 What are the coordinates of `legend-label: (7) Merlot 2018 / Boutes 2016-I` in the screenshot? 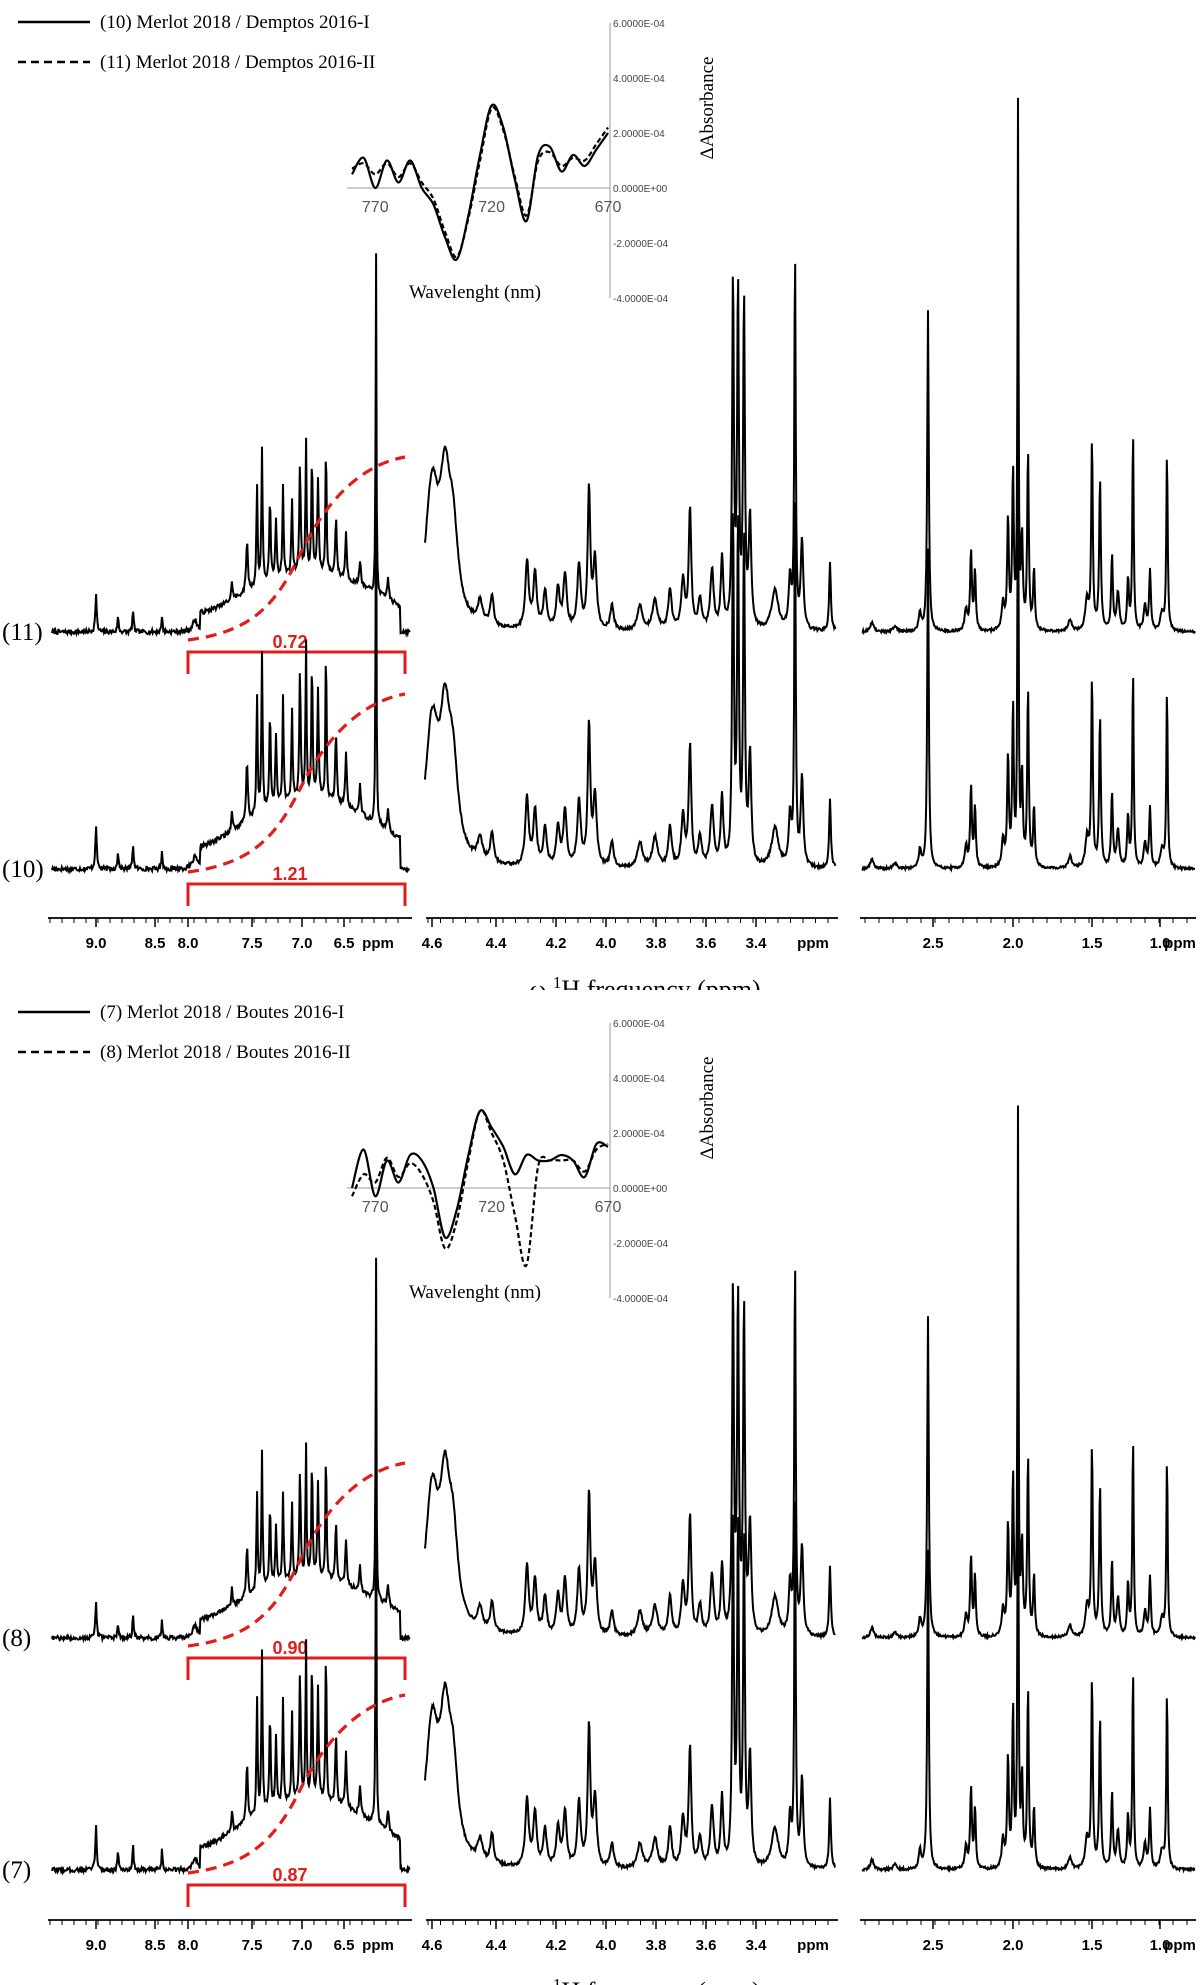 It's located at (222, 1012).